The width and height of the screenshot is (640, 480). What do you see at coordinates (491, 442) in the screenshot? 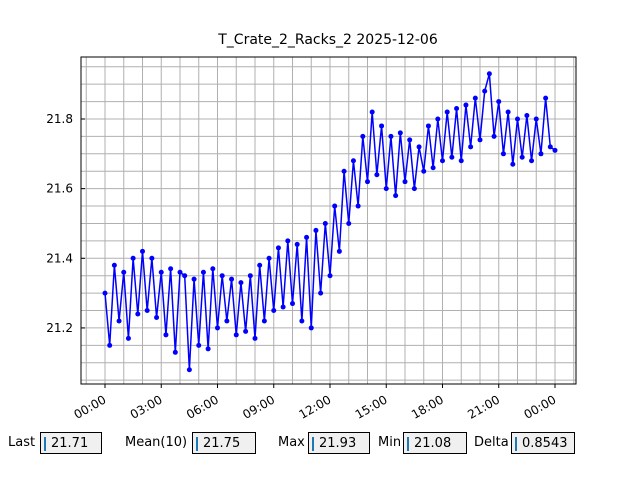
I see `stat-label: Delta` at bounding box center [491, 442].